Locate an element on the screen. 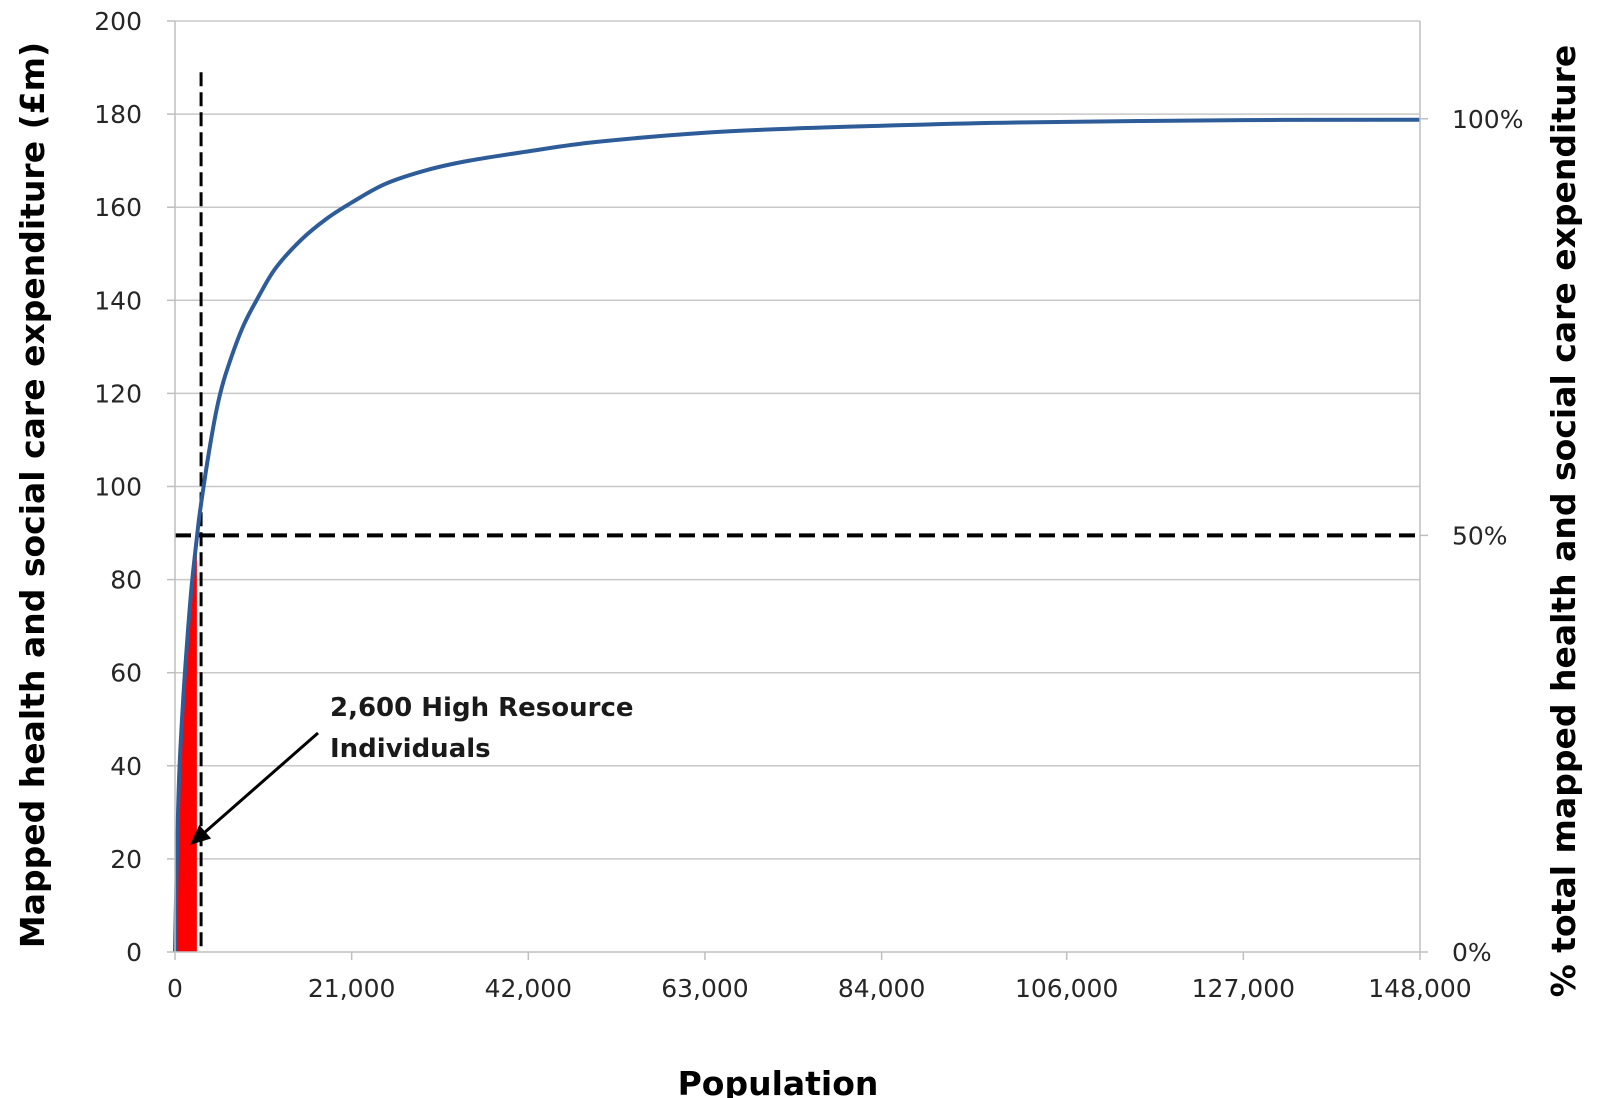 The image size is (1602, 1098). y-tick-label-8: 160 is located at coordinates (118, 207).